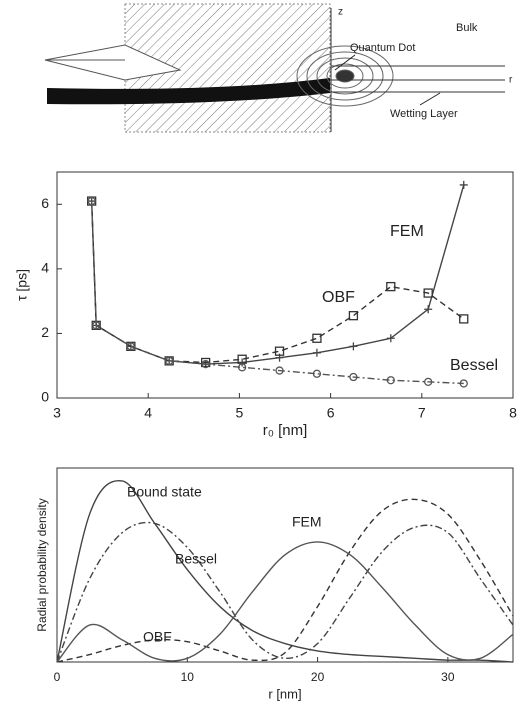 This screenshot has height=702, width=525. Describe the element at coordinates (331, 413) in the screenshot. I see `x-tick-label: 6` at that location.